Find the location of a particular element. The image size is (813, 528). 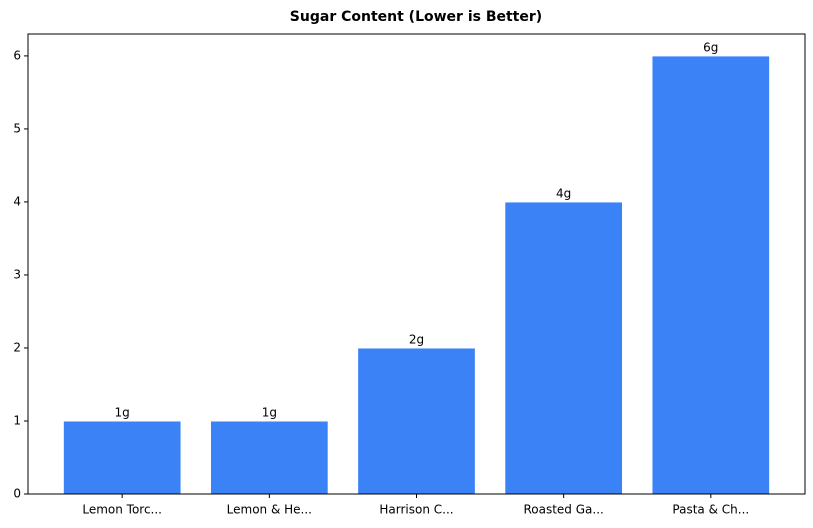

y-tick-label: 1 is located at coordinates (17, 420).